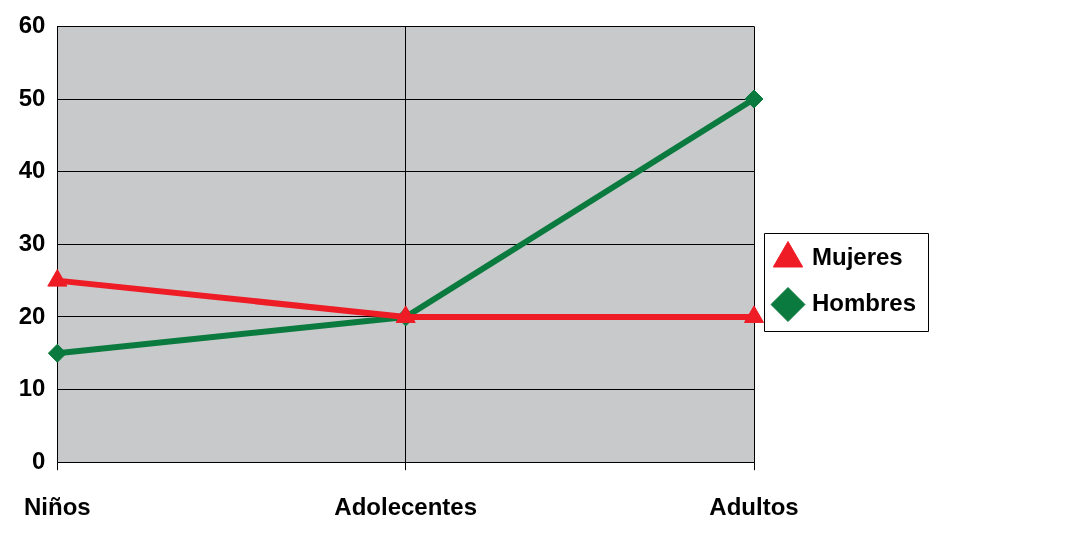 This screenshot has width=1066, height=547. What do you see at coordinates (857, 257) in the screenshot?
I see `legend-label: Mujeres` at bounding box center [857, 257].